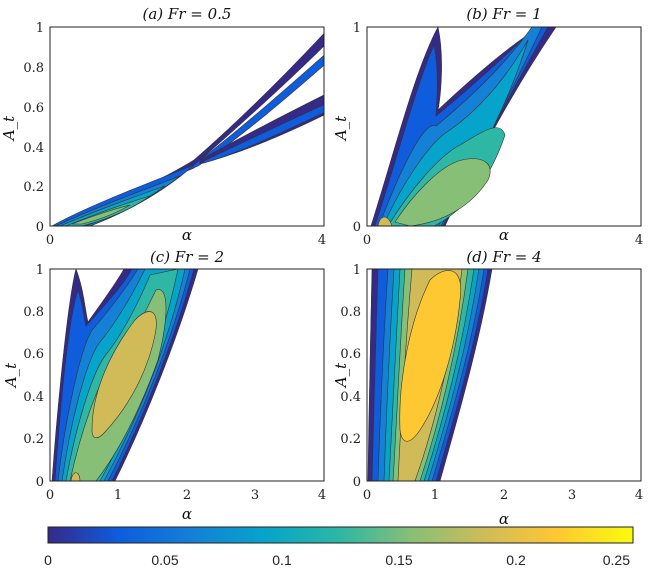 The width and height of the screenshot is (654, 572). I want to click on xlabel-d: α, so click(504, 519).